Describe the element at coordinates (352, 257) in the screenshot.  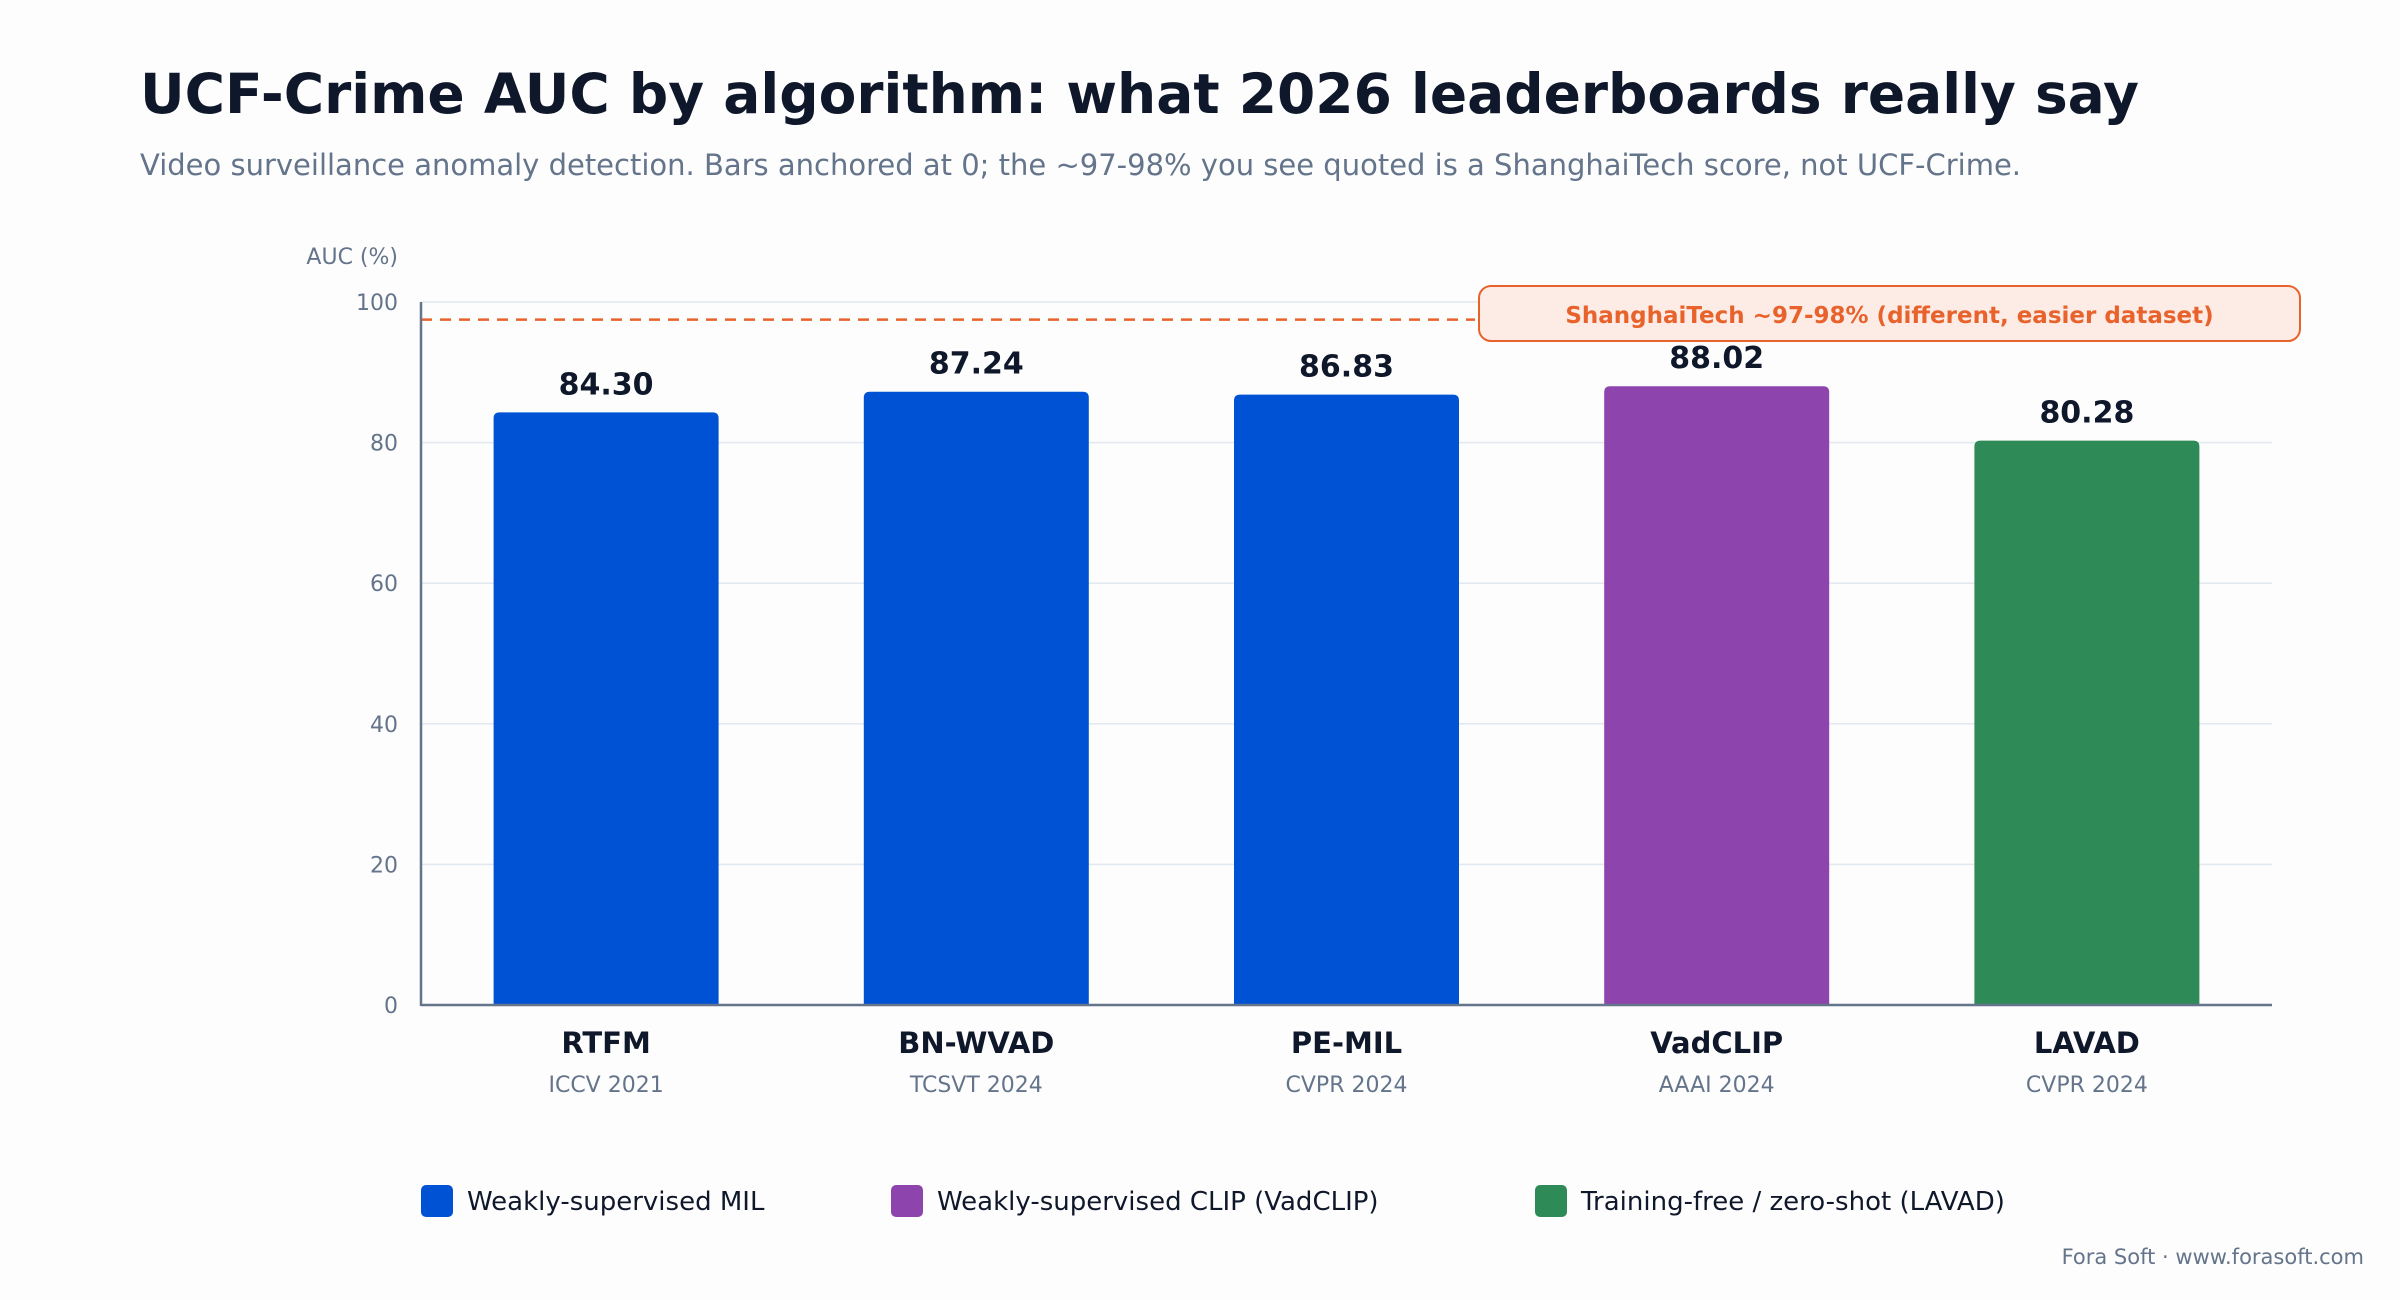
I see `y-axis-label: AUC (%)` at that location.